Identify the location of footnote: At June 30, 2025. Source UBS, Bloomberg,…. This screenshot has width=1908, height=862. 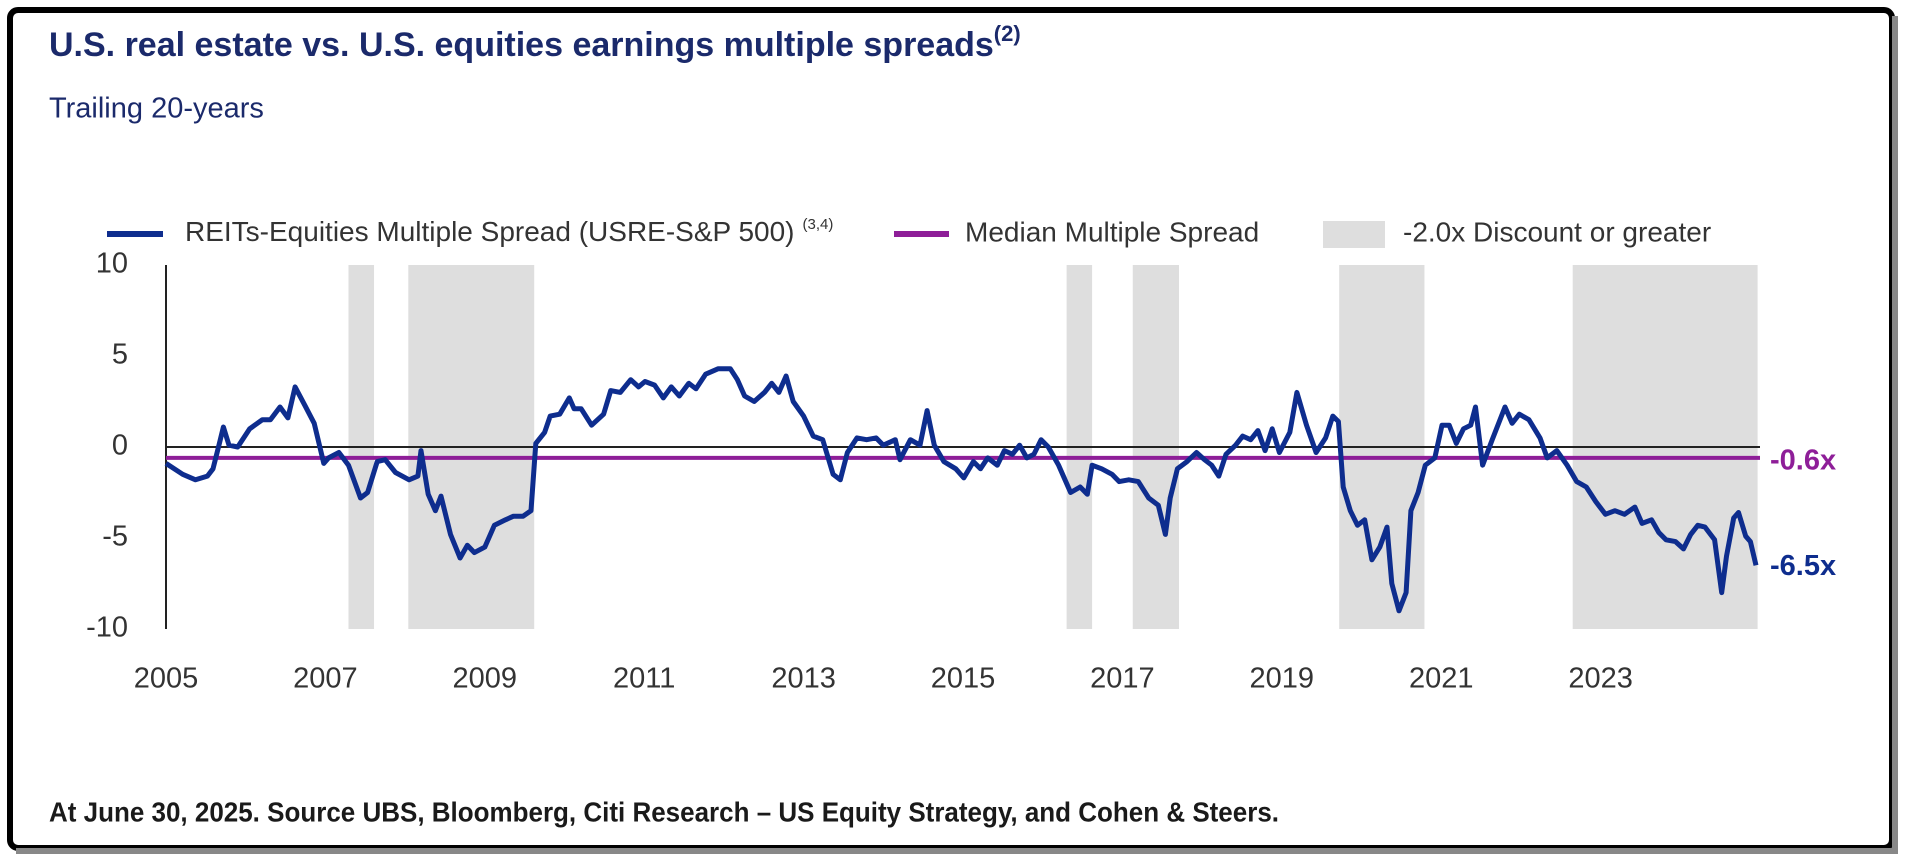
(664, 811).